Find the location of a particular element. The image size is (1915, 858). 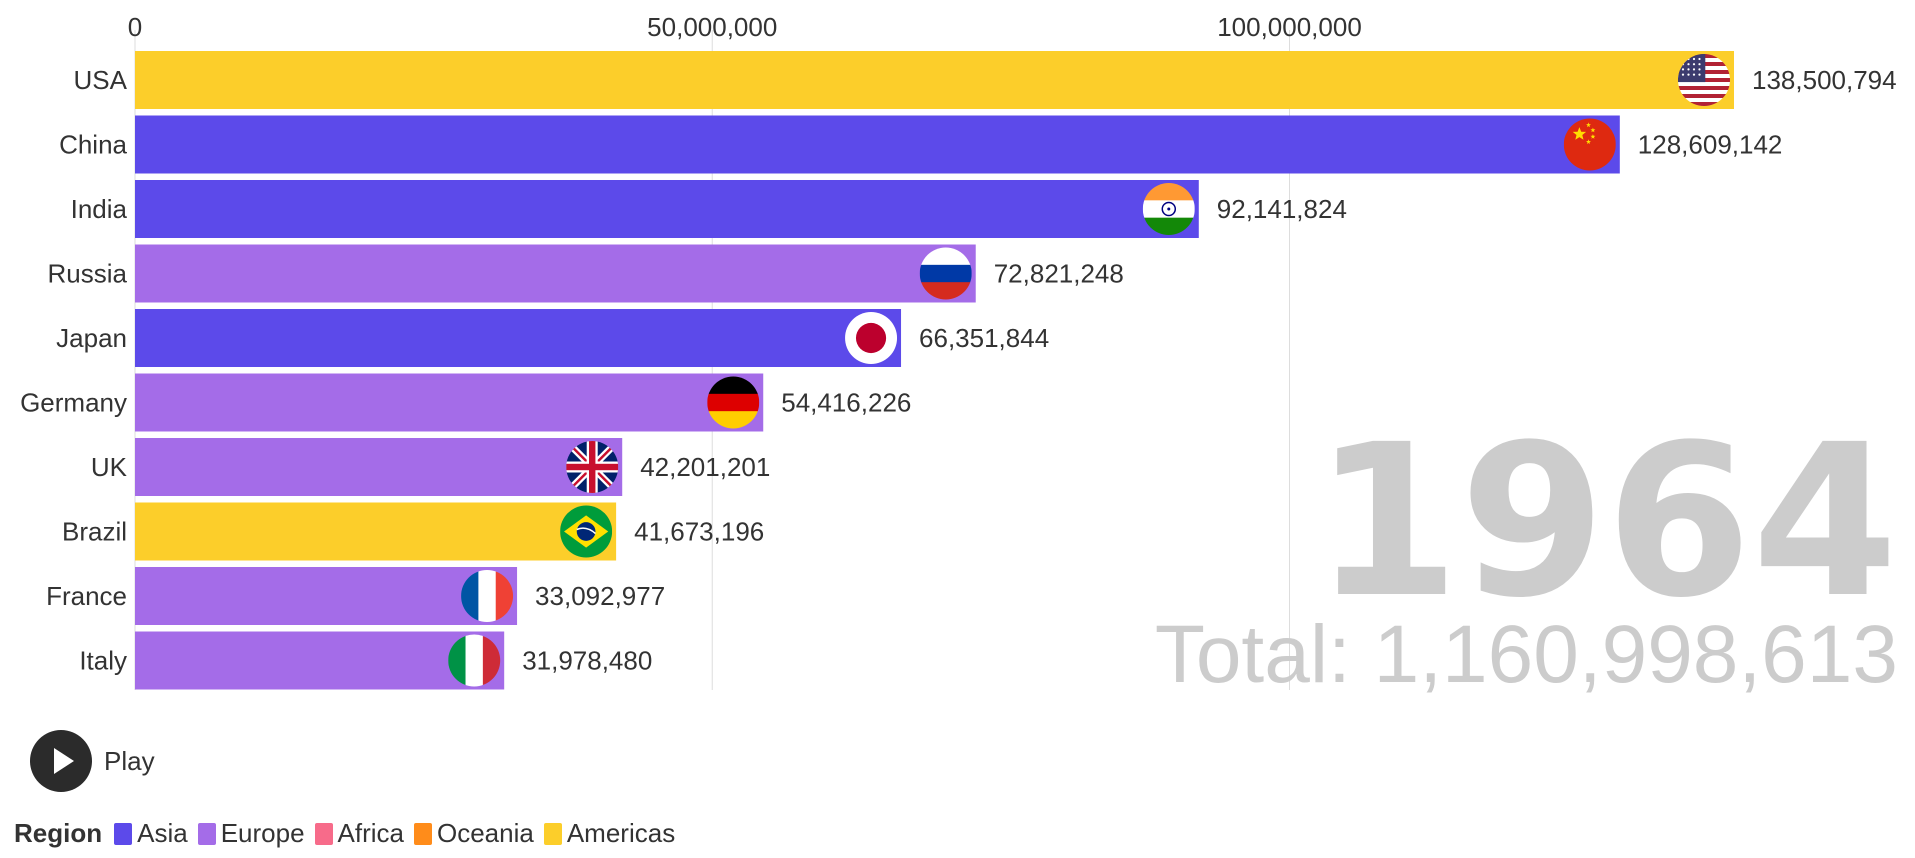

tick-label-50-000-000: 50,000,000 is located at coordinates (712, 27).